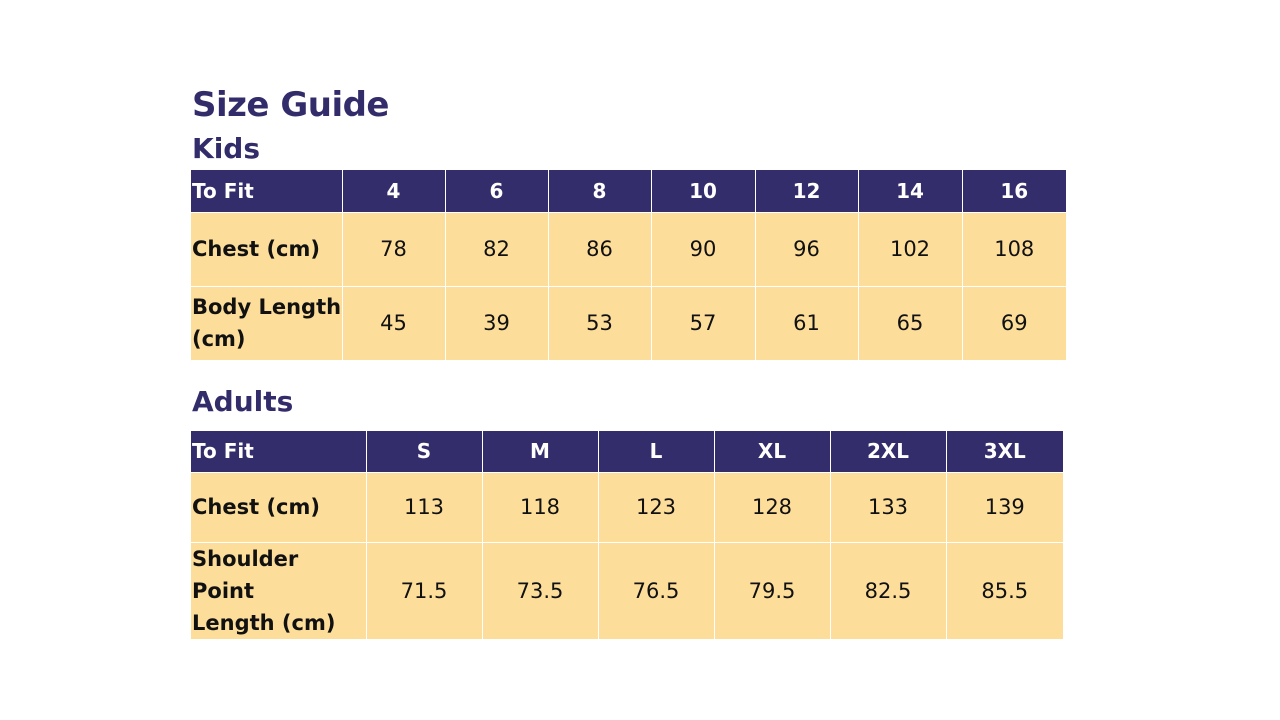  Describe the element at coordinates (393, 191) in the screenshot. I see `kids-header-size: 4` at that location.